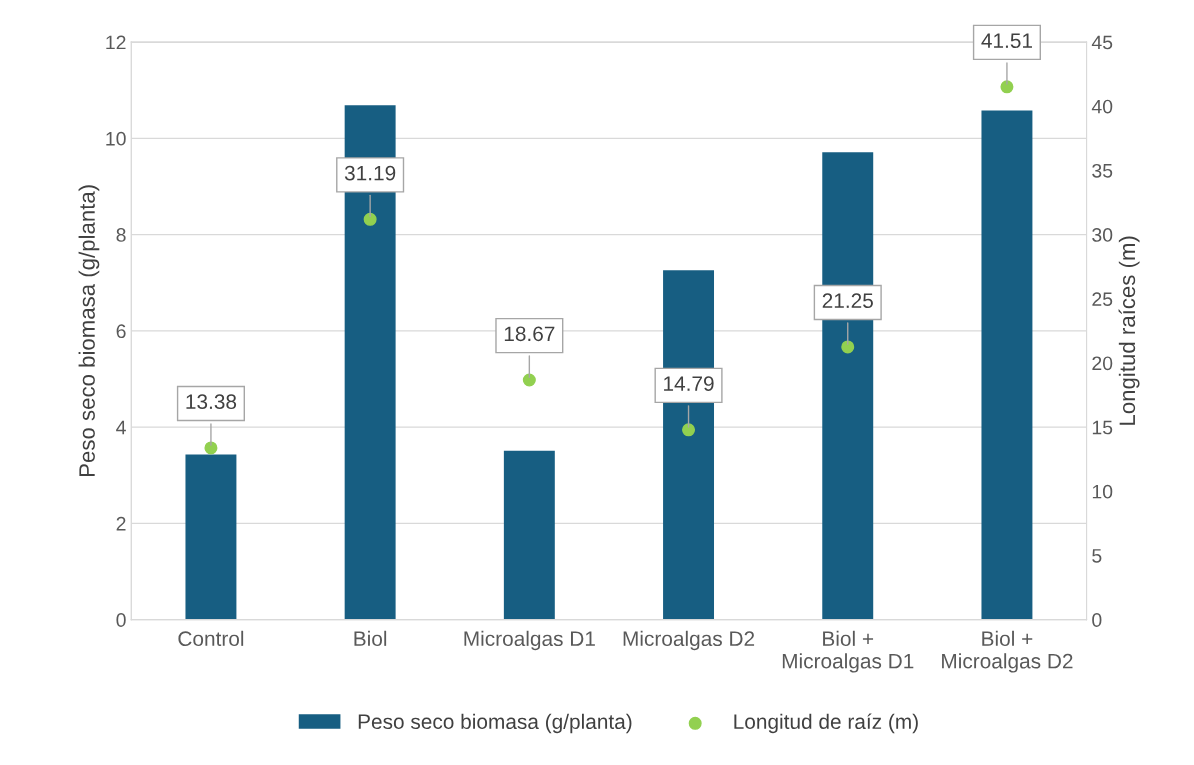 The width and height of the screenshot is (1194, 765). I want to click on y2-tick-label: 20, so click(1102, 363).